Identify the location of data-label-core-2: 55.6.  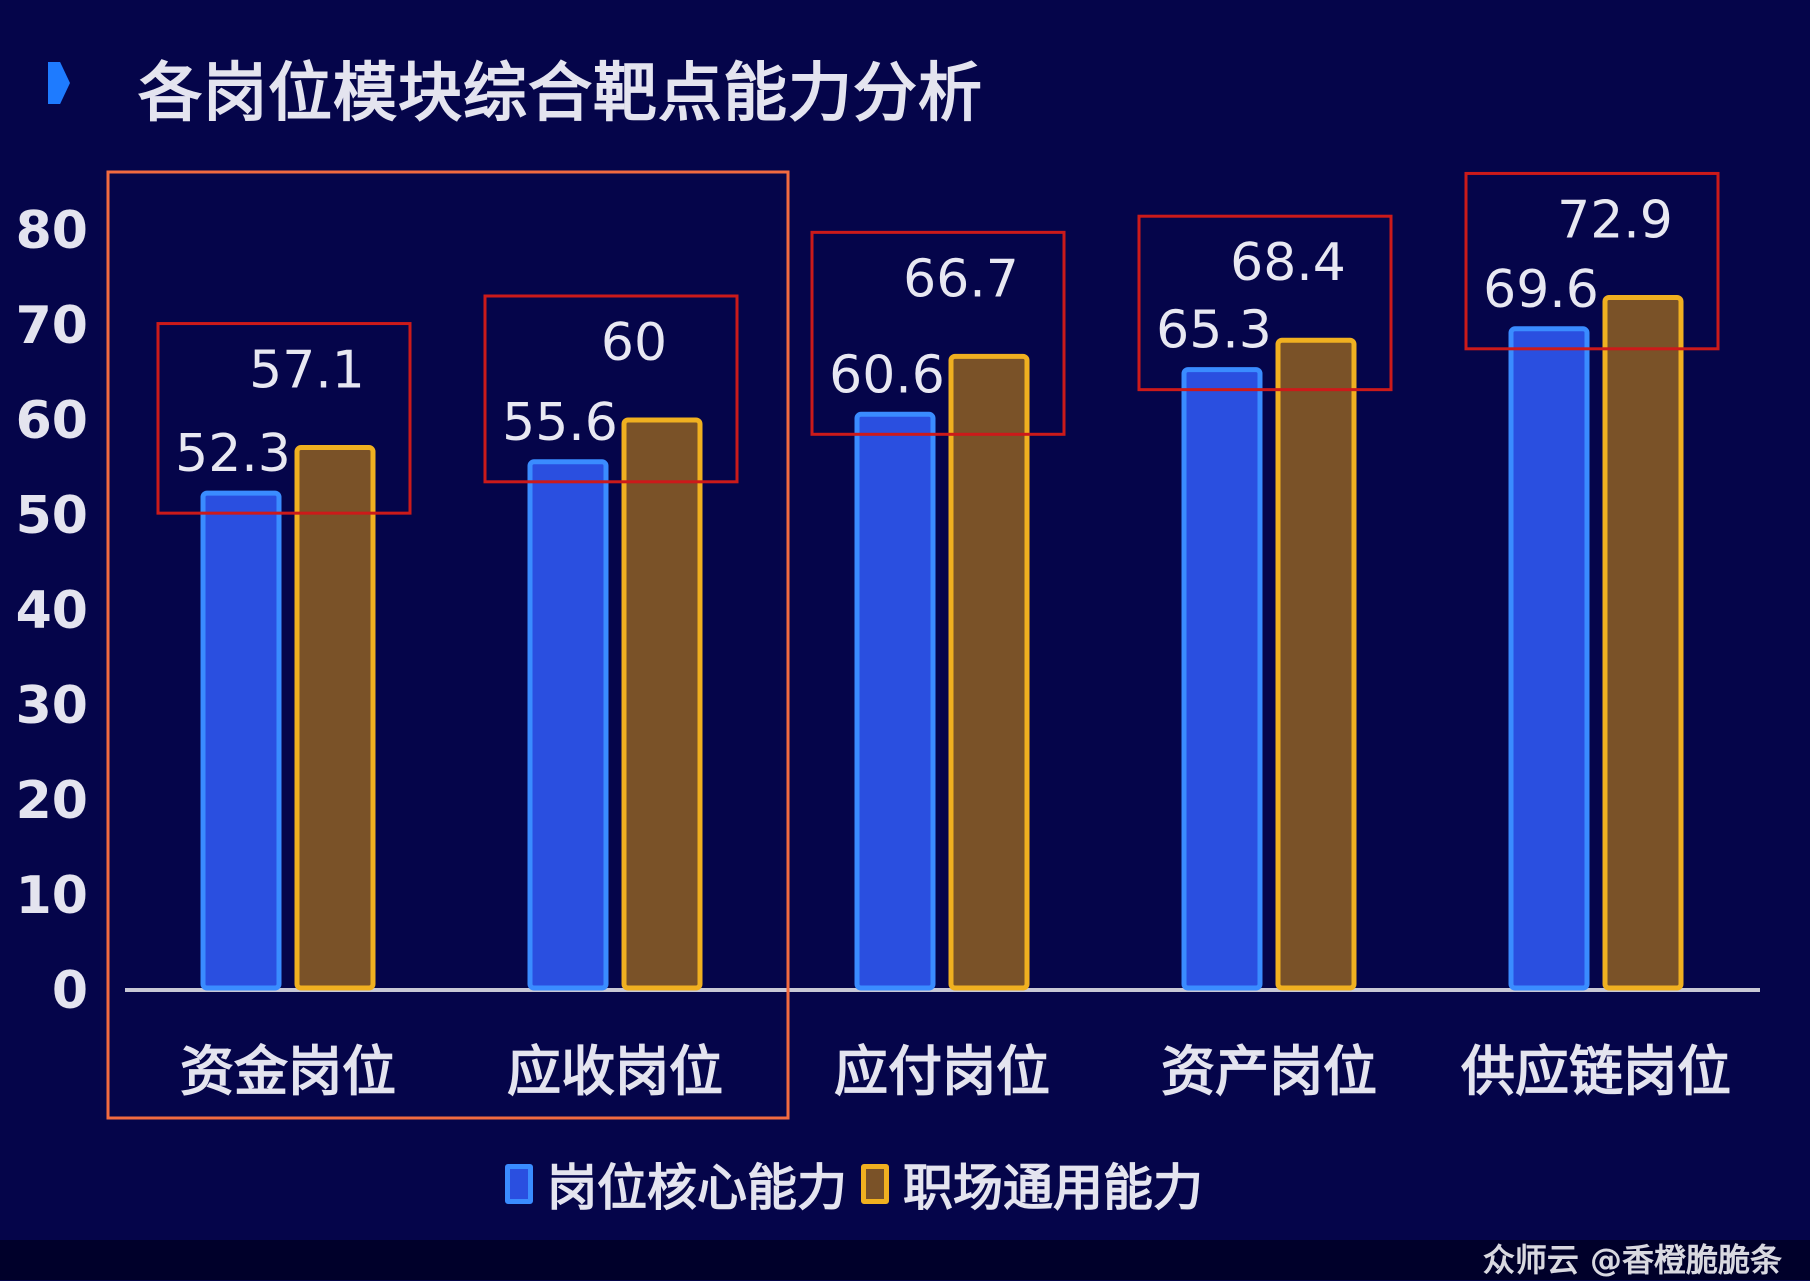
(560, 423).